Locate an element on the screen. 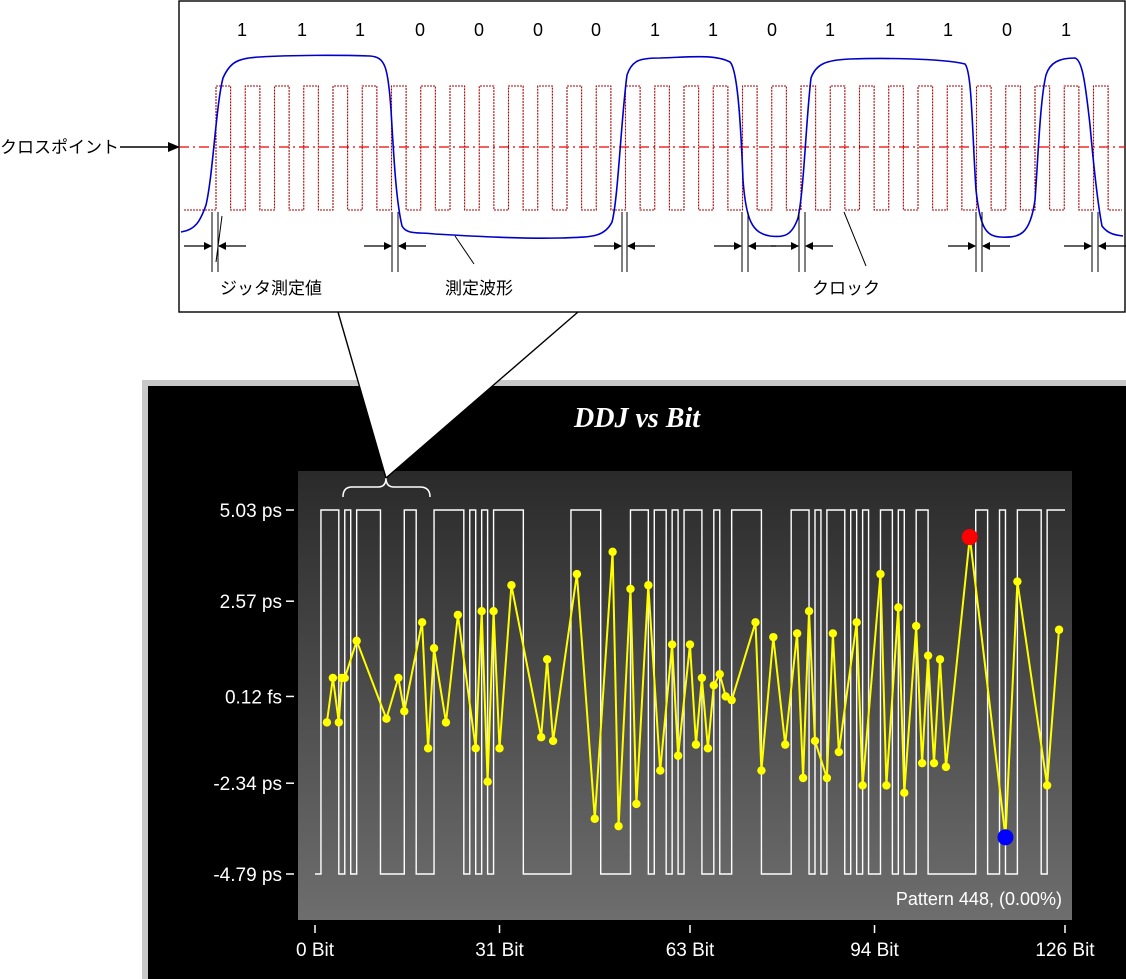 Image resolution: width=1126 pixels, height=979 pixels. jitter-measurement-label: ジッタ測定値 is located at coordinates (271, 289).